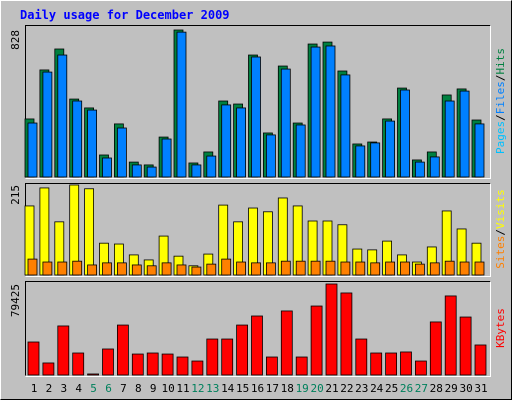  I want to click on x-tick-label: 25, so click(391, 388).